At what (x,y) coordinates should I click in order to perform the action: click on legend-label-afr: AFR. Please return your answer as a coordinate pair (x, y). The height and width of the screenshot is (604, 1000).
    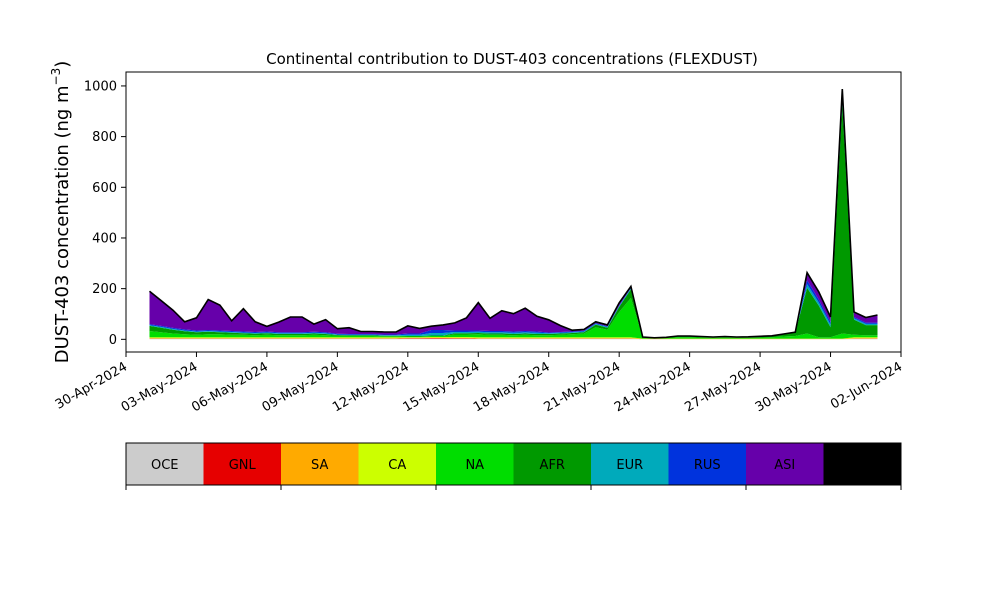
    Looking at the image, I should click on (552, 465).